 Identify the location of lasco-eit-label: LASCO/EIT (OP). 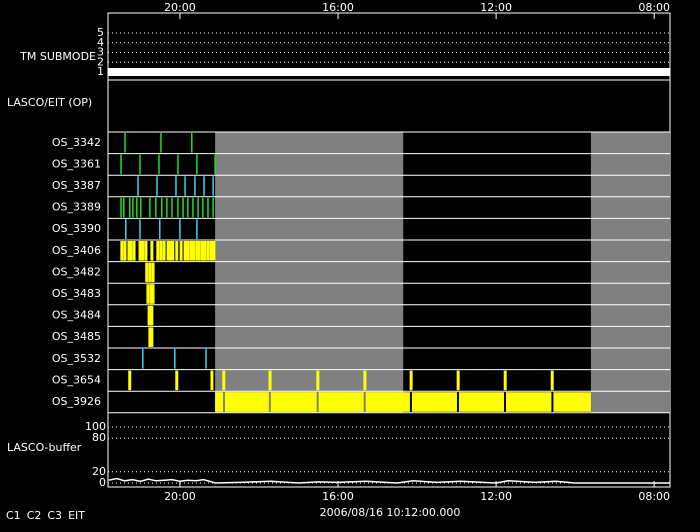
(49, 102).